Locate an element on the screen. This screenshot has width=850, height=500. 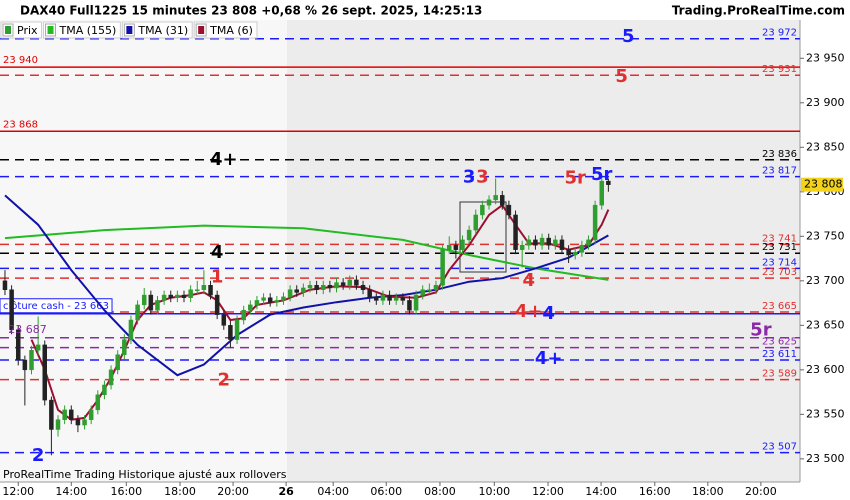
y-tick-label: 23 600 is located at coordinates (825, 369).